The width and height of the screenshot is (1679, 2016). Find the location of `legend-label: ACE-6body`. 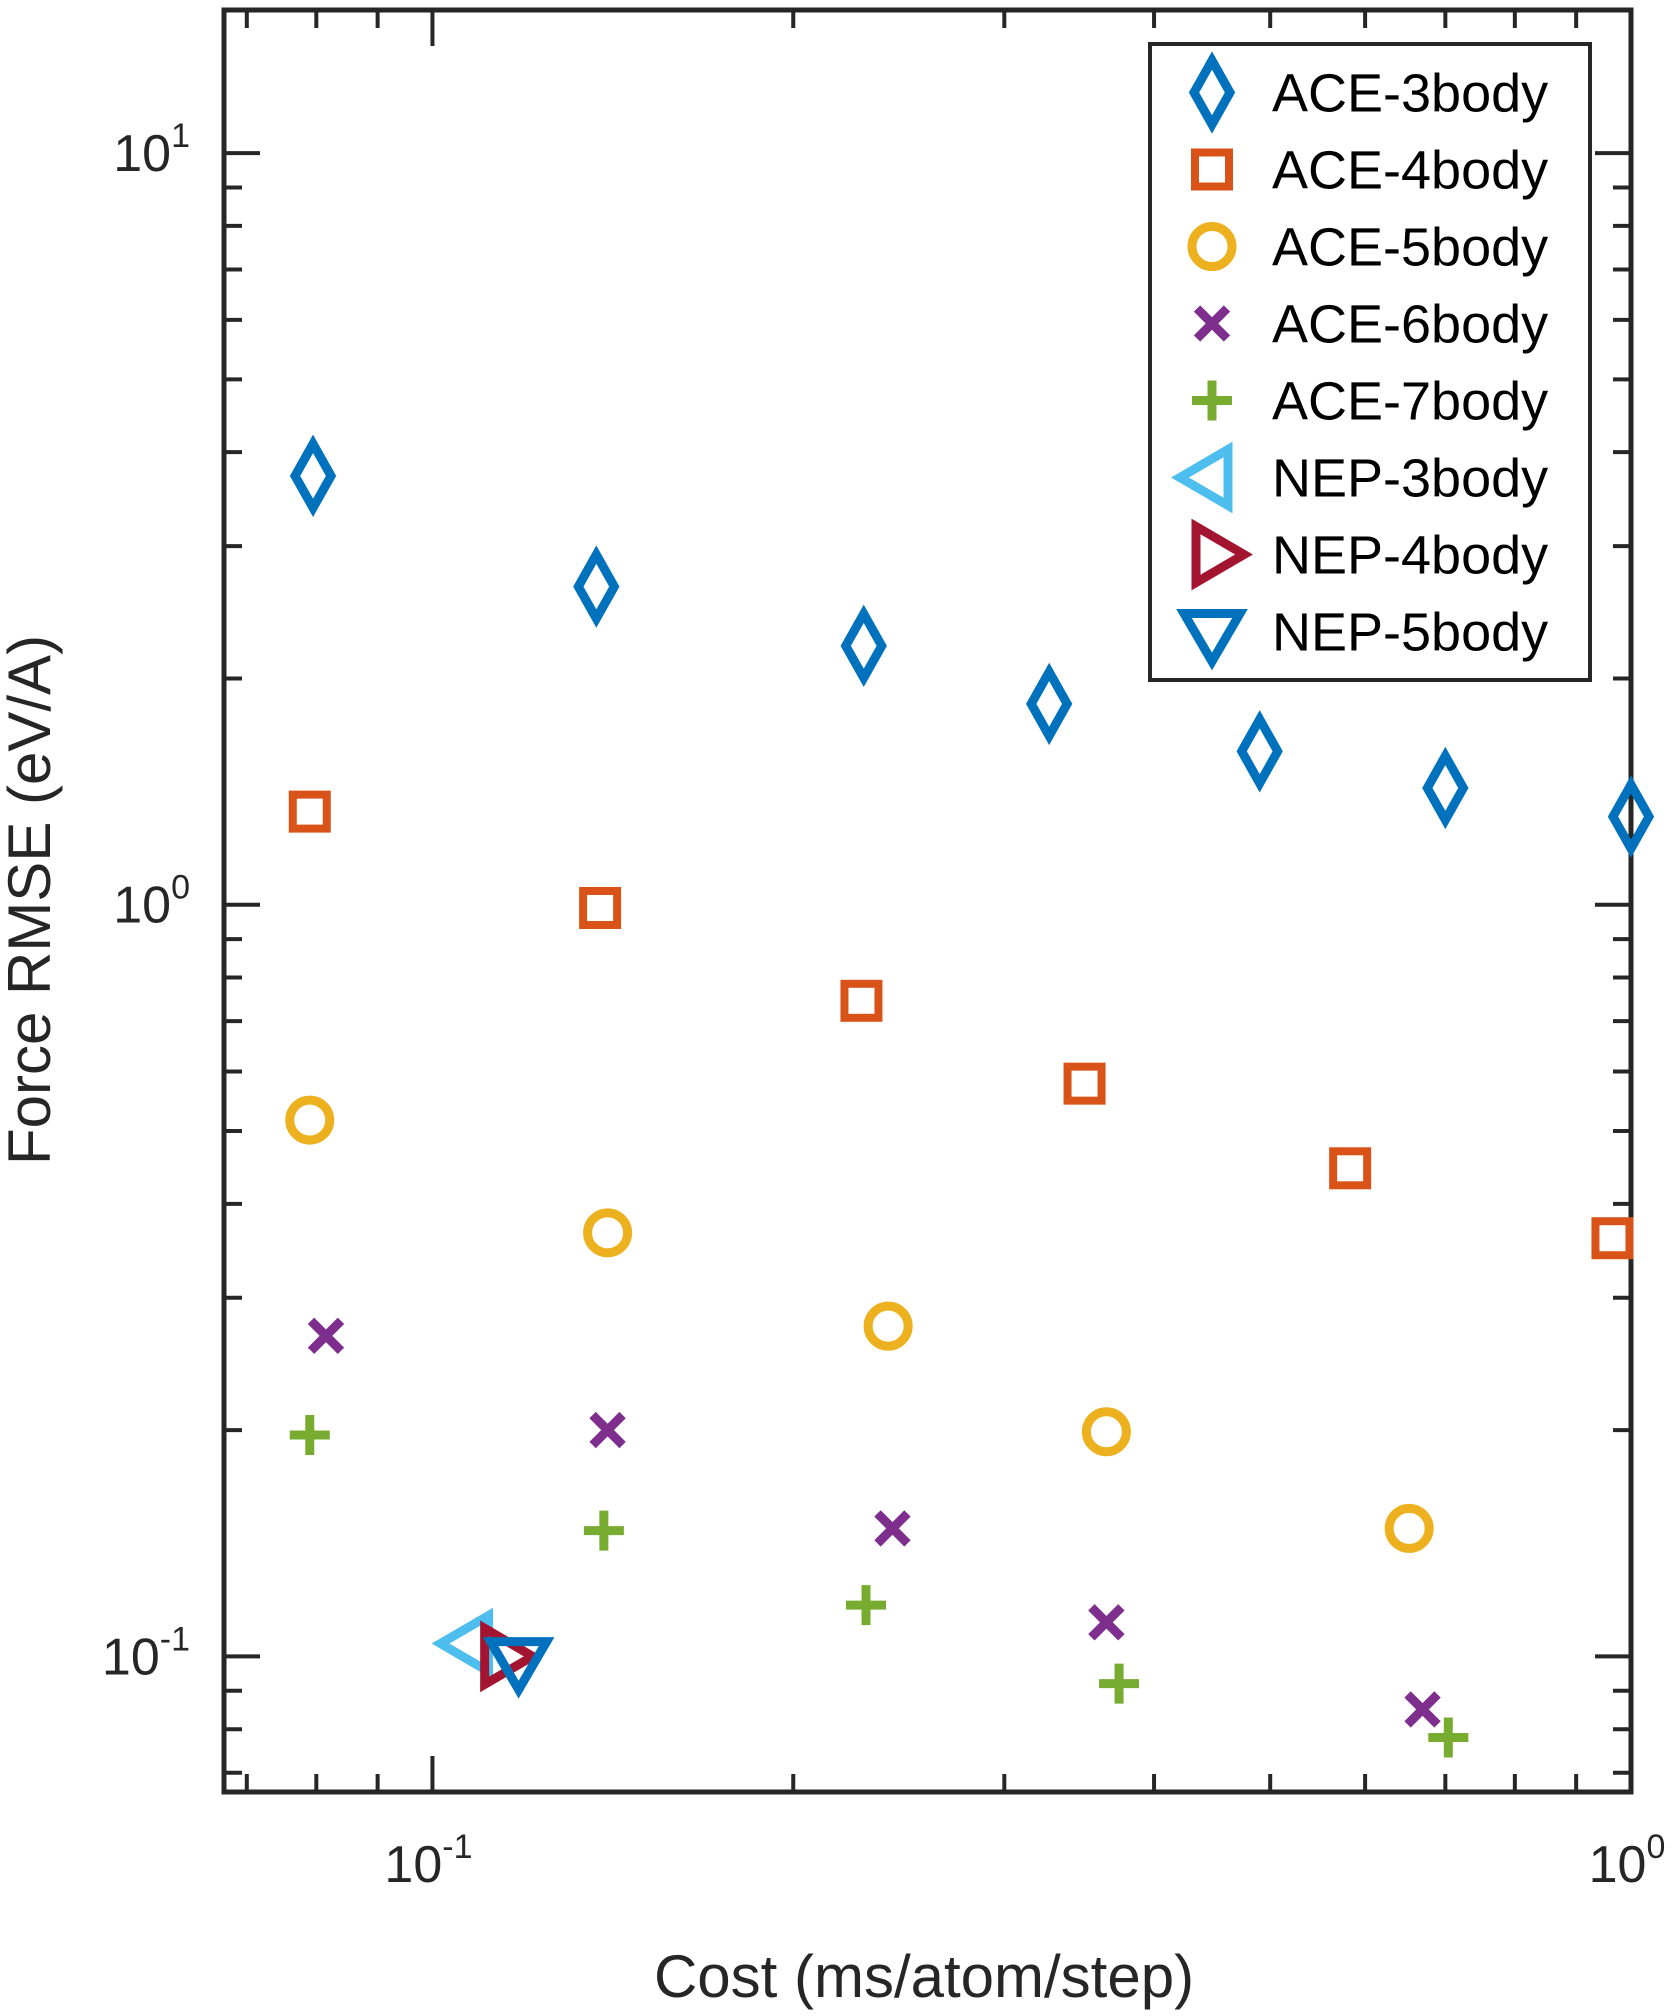

legend-label: ACE-6body is located at coordinates (1410, 325).